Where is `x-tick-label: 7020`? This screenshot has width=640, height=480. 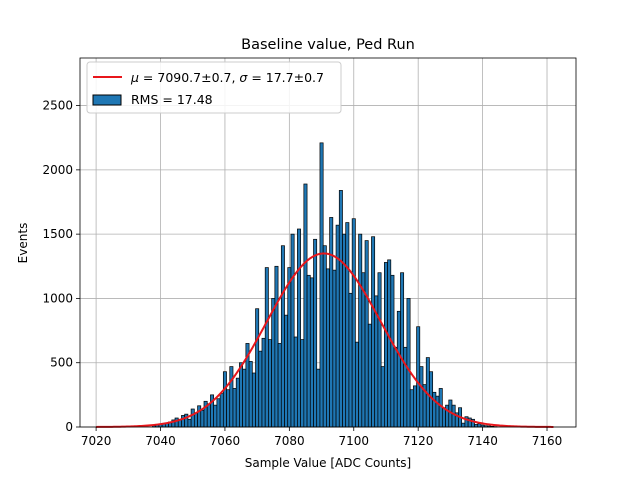
x-tick-label: 7020 is located at coordinates (96, 441).